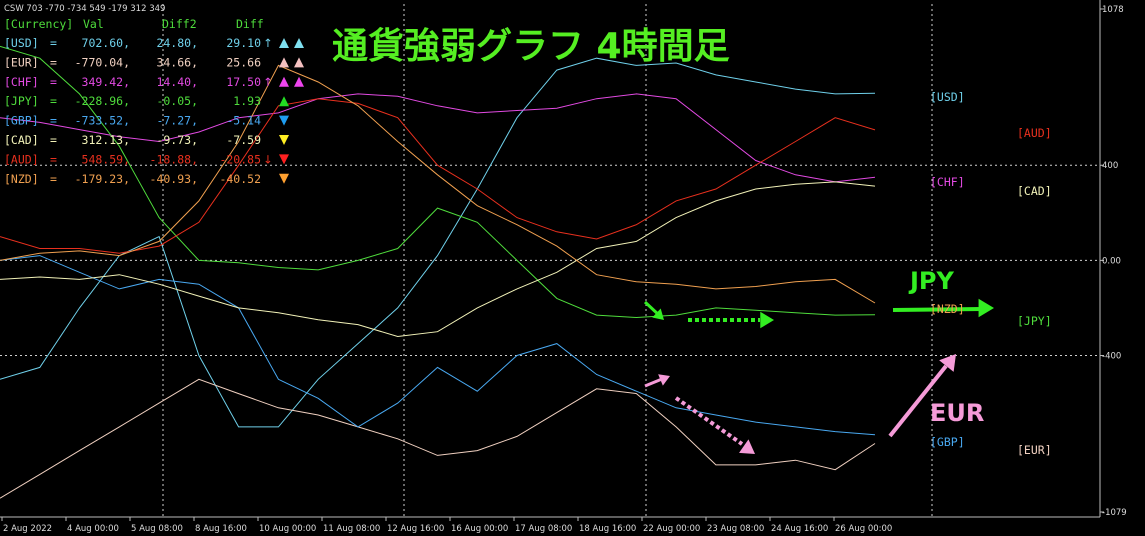  I want to click on annotation-arrows, so click(818, 376).